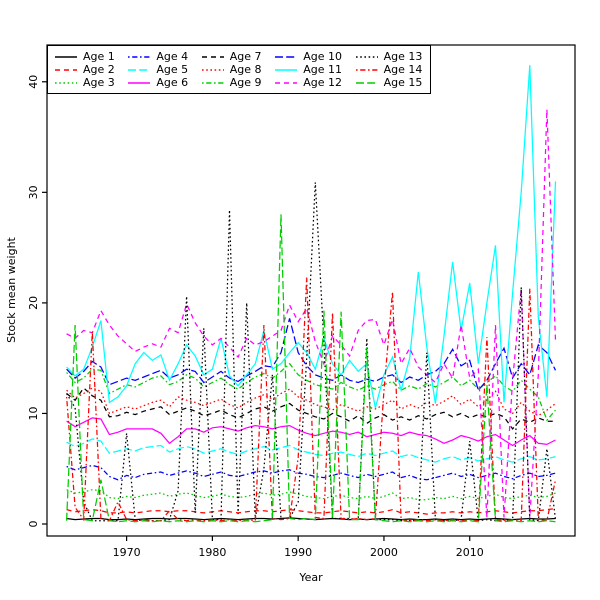 The image size is (600, 600). I want to click on x-tick-label: 2010, so click(470, 552).